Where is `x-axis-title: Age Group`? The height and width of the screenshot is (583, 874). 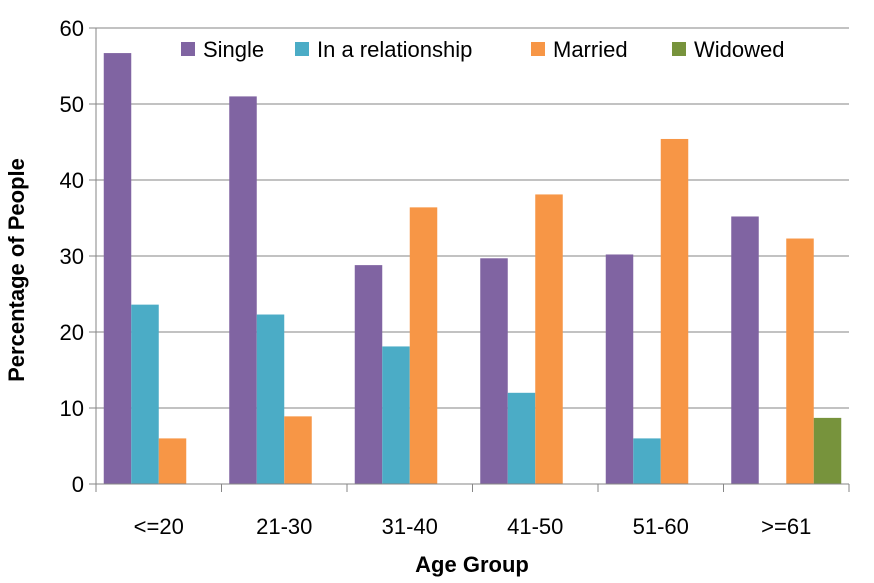 x-axis-title: Age Group is located at coordinates (472, 564).